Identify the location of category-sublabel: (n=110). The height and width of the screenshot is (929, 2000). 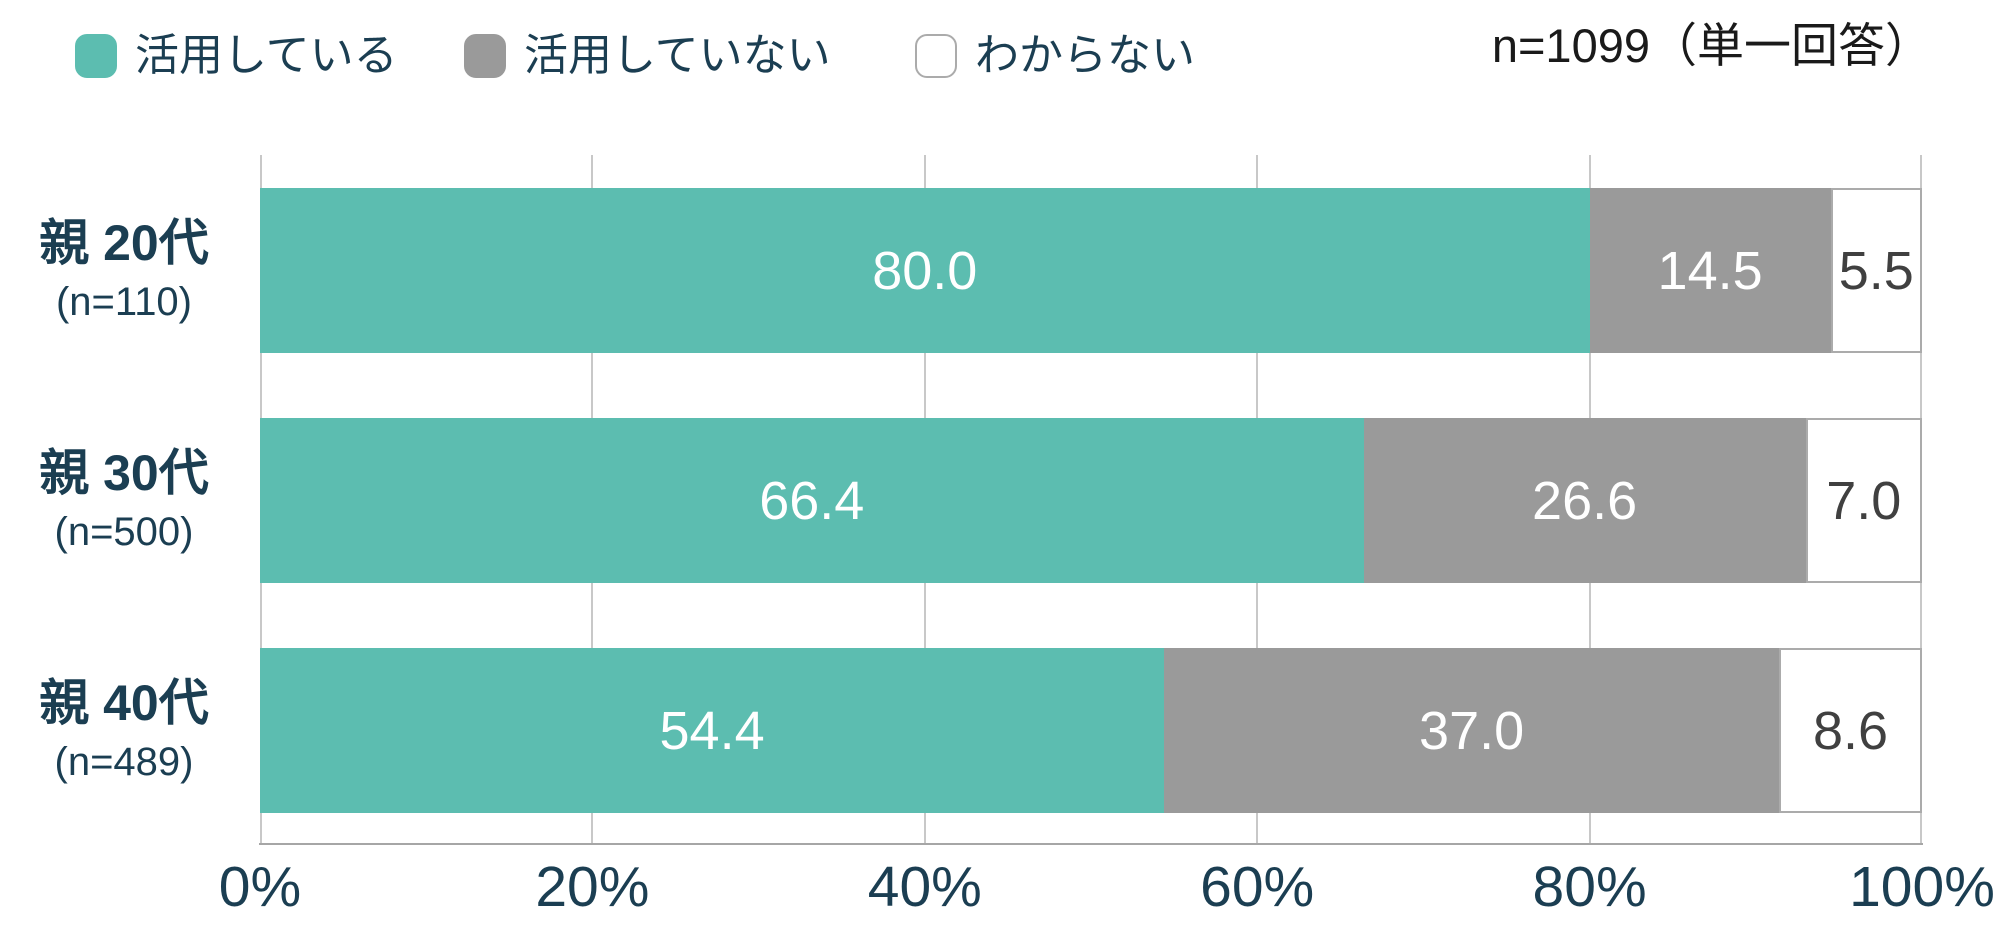
(123, 302).